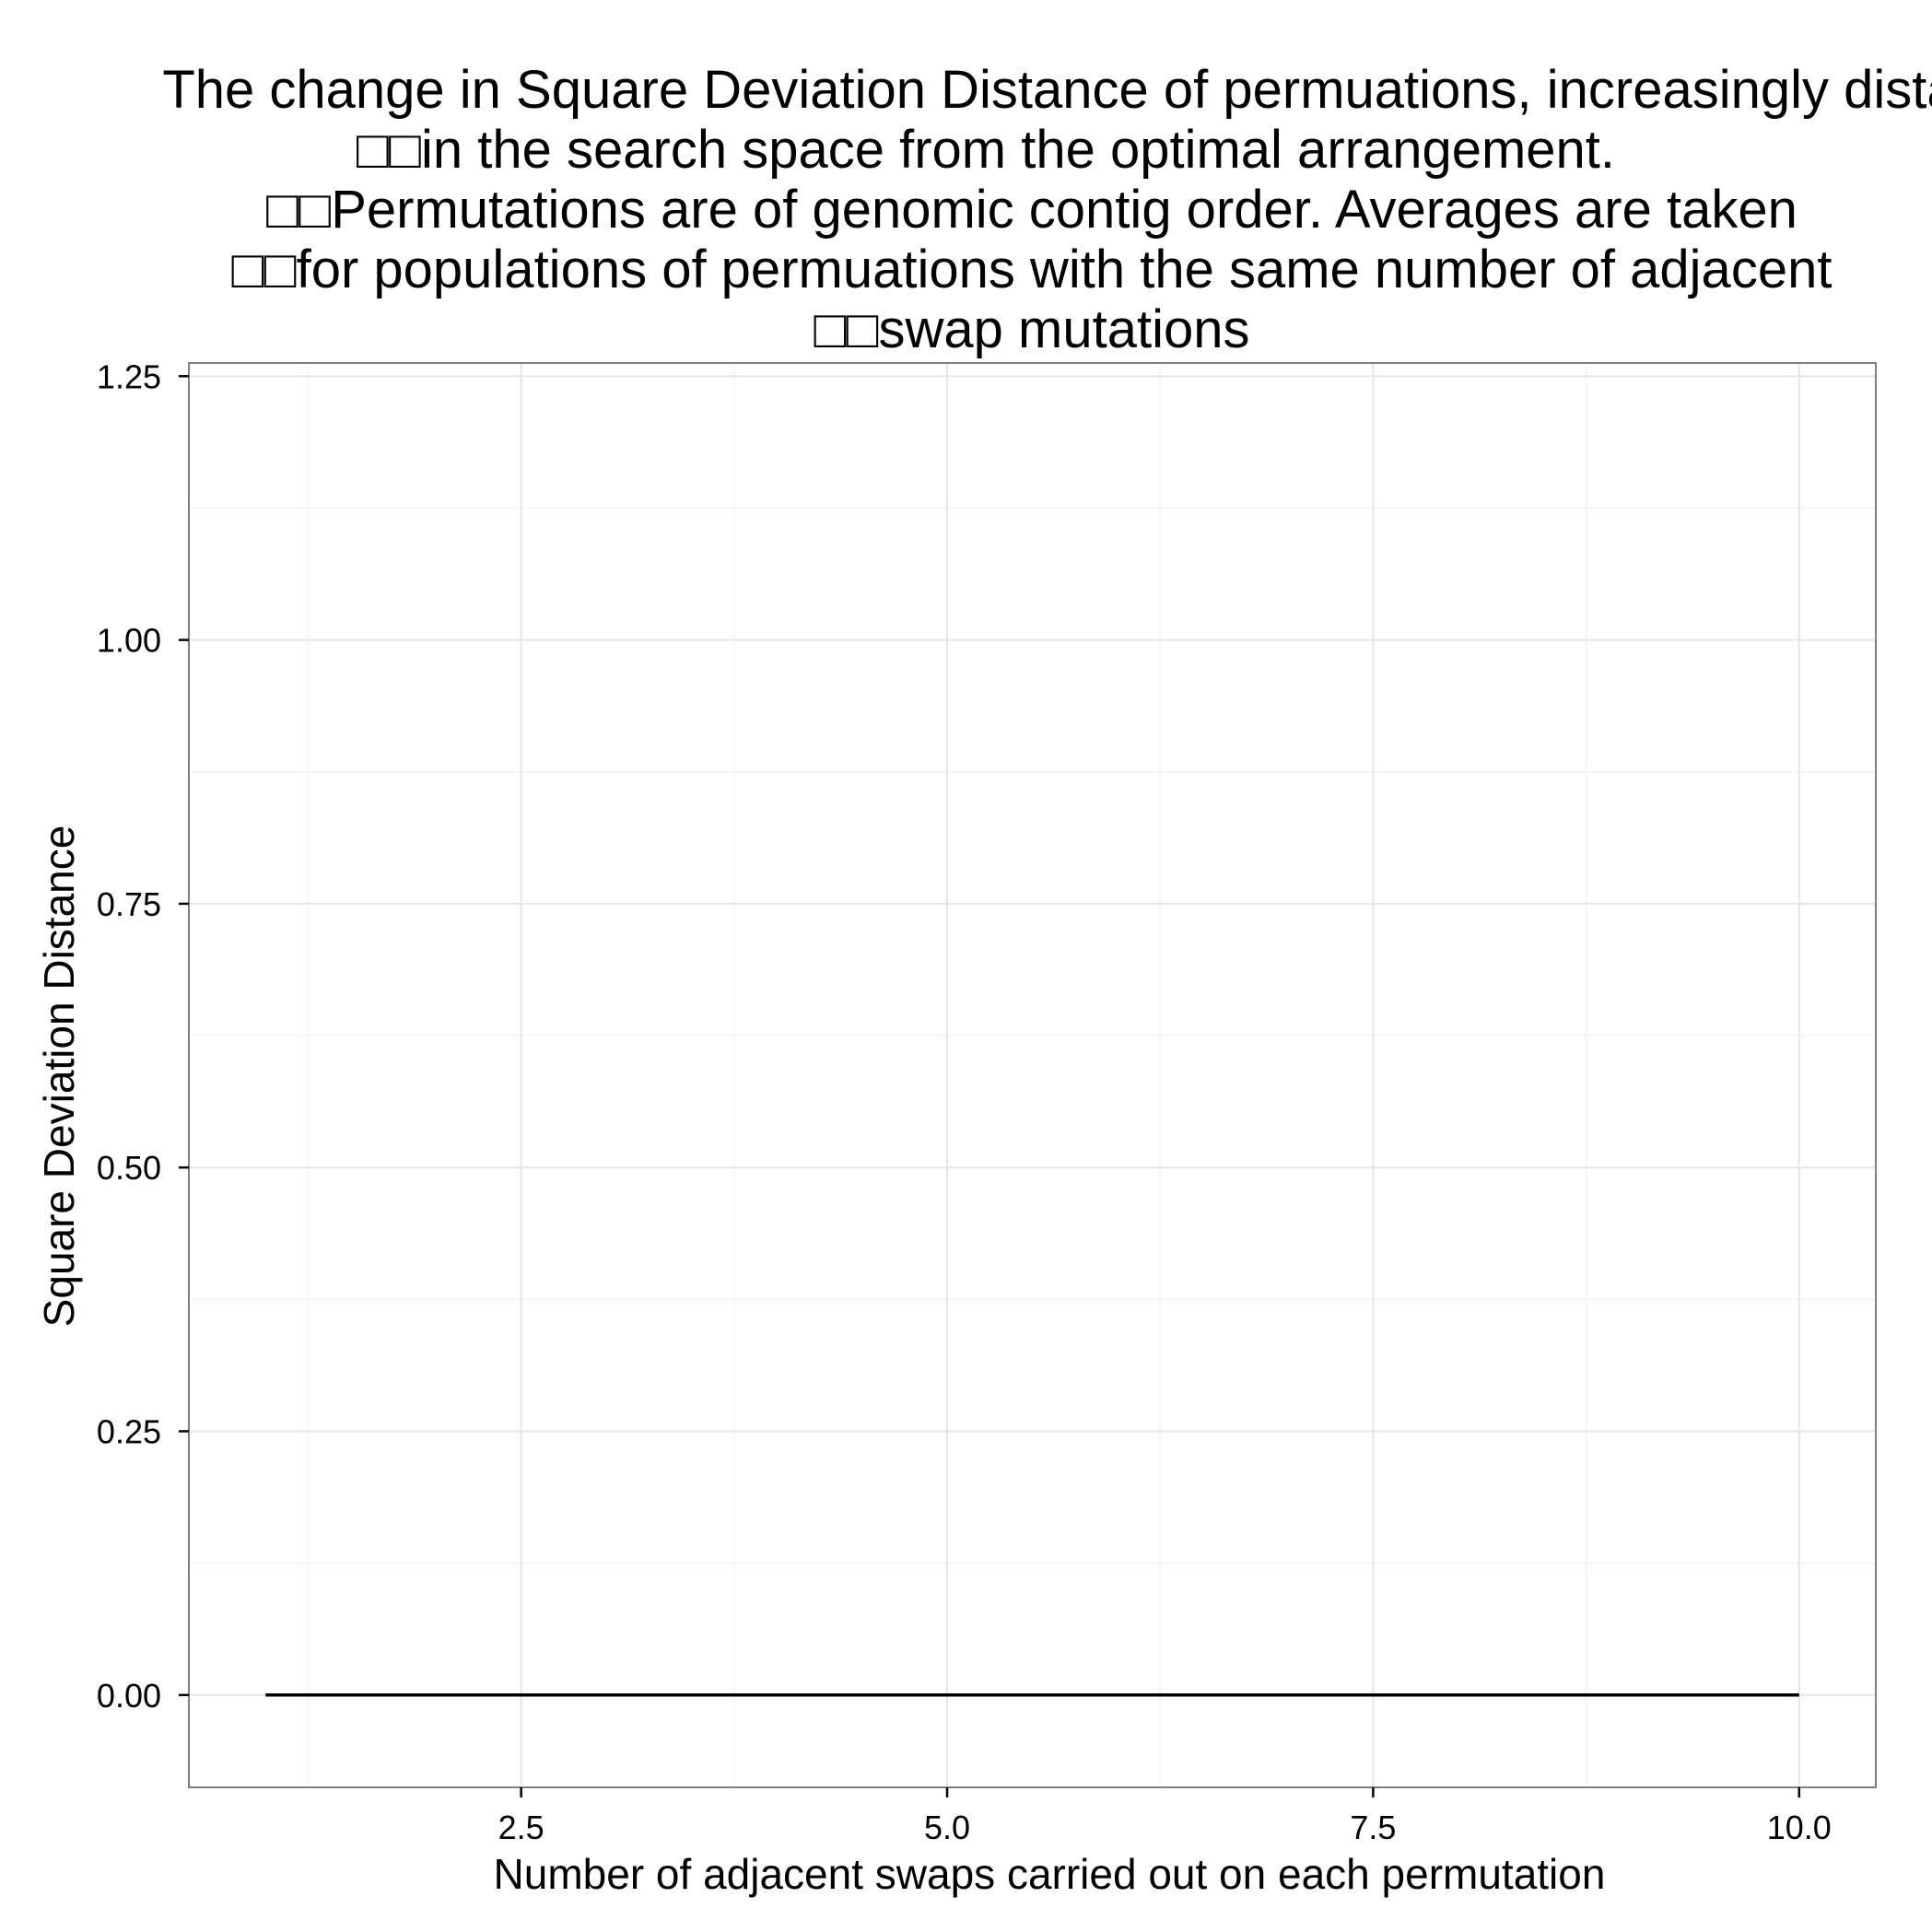 This screenshot has height=1932, width=1932. I want to click on x-tick-label: 2.5, so click(521, 1827).